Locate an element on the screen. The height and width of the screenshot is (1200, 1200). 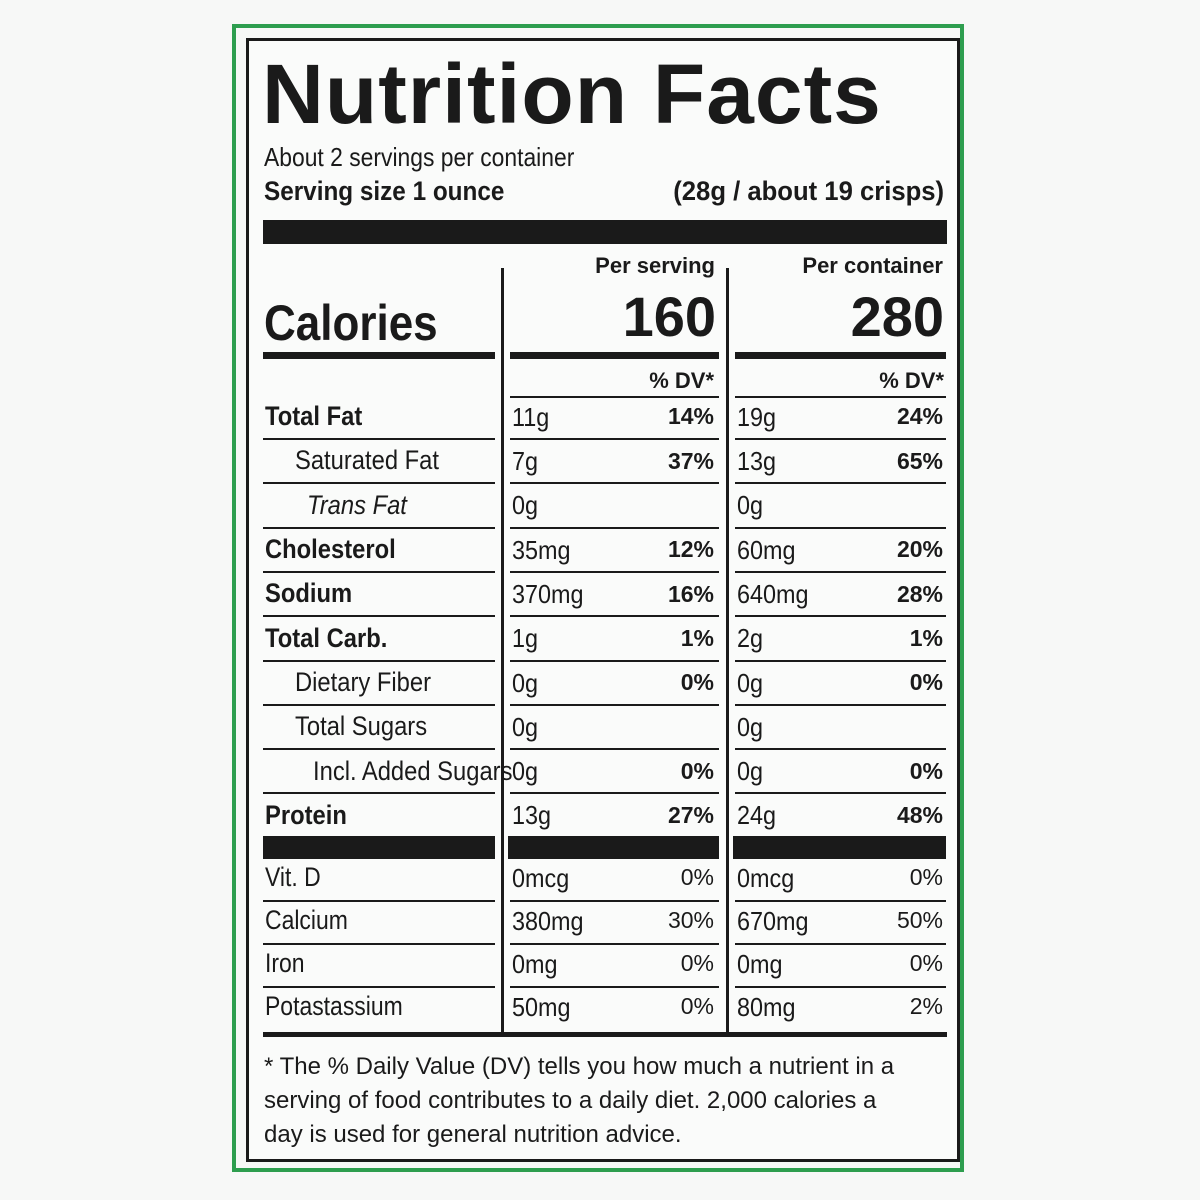
calories-label: Calories is located at coordinates (351, 322).